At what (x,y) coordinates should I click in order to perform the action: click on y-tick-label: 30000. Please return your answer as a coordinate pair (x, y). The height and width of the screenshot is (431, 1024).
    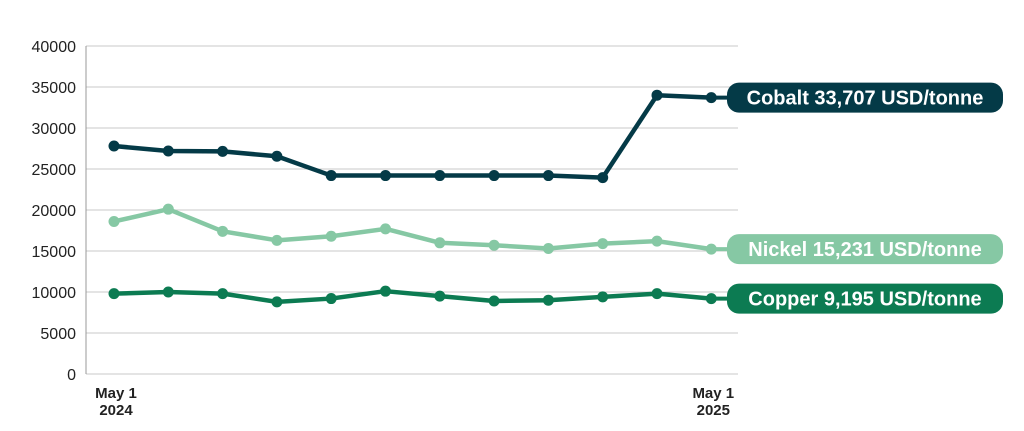
    Looking at the image, I should click on (54, 129).